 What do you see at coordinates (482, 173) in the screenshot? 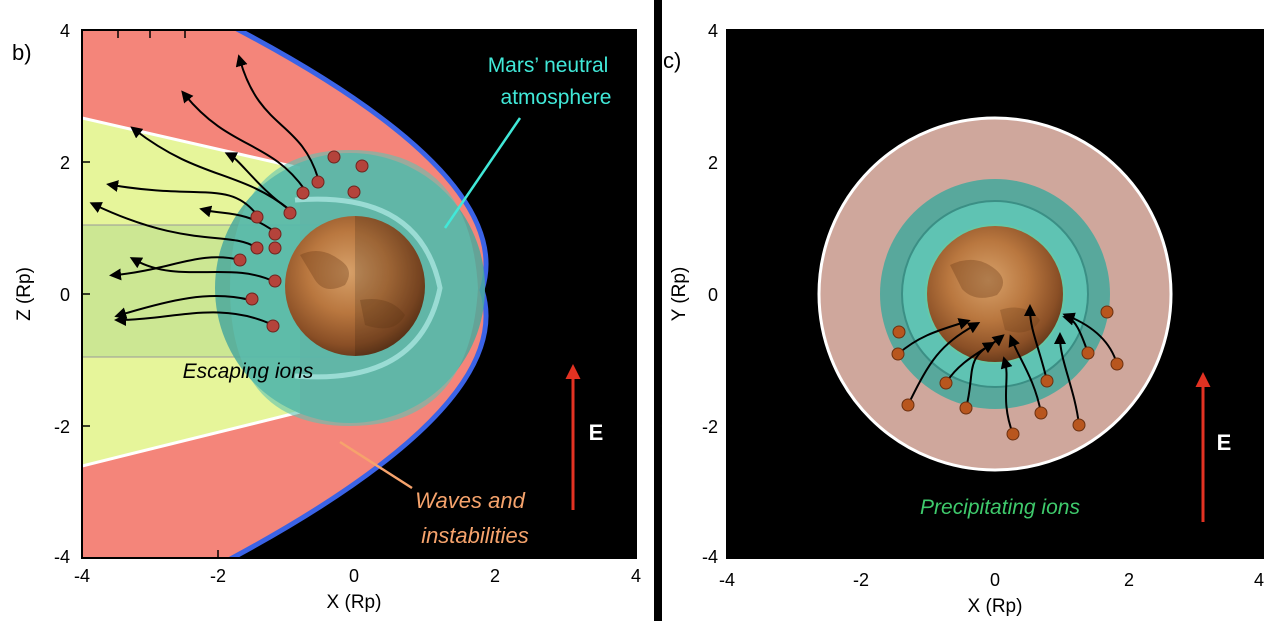
I see `atmosphere-leader-line` at bounding box center [482, 173].